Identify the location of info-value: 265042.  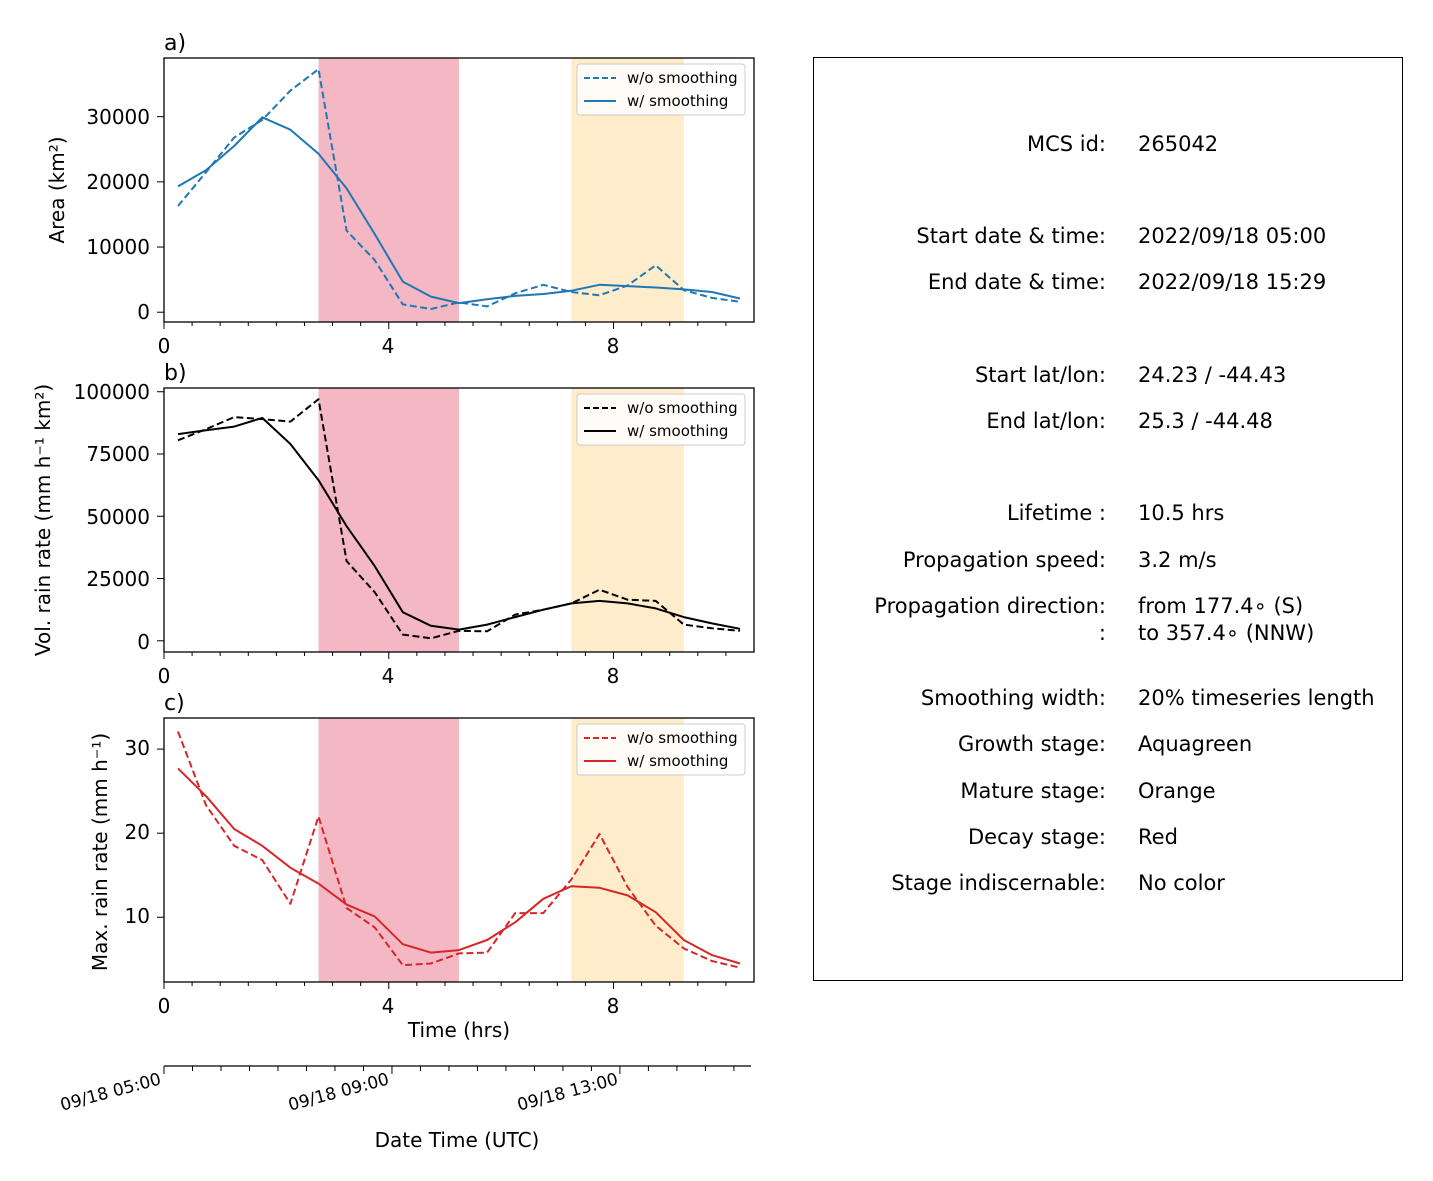
(1178, 144).